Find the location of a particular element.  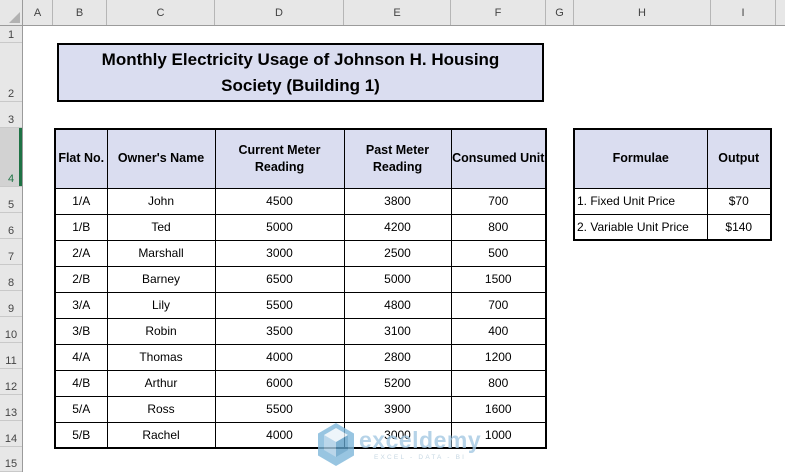

table-row: 4/A Thomas 4000 2800 1200 is located at coordinates (300, 357).